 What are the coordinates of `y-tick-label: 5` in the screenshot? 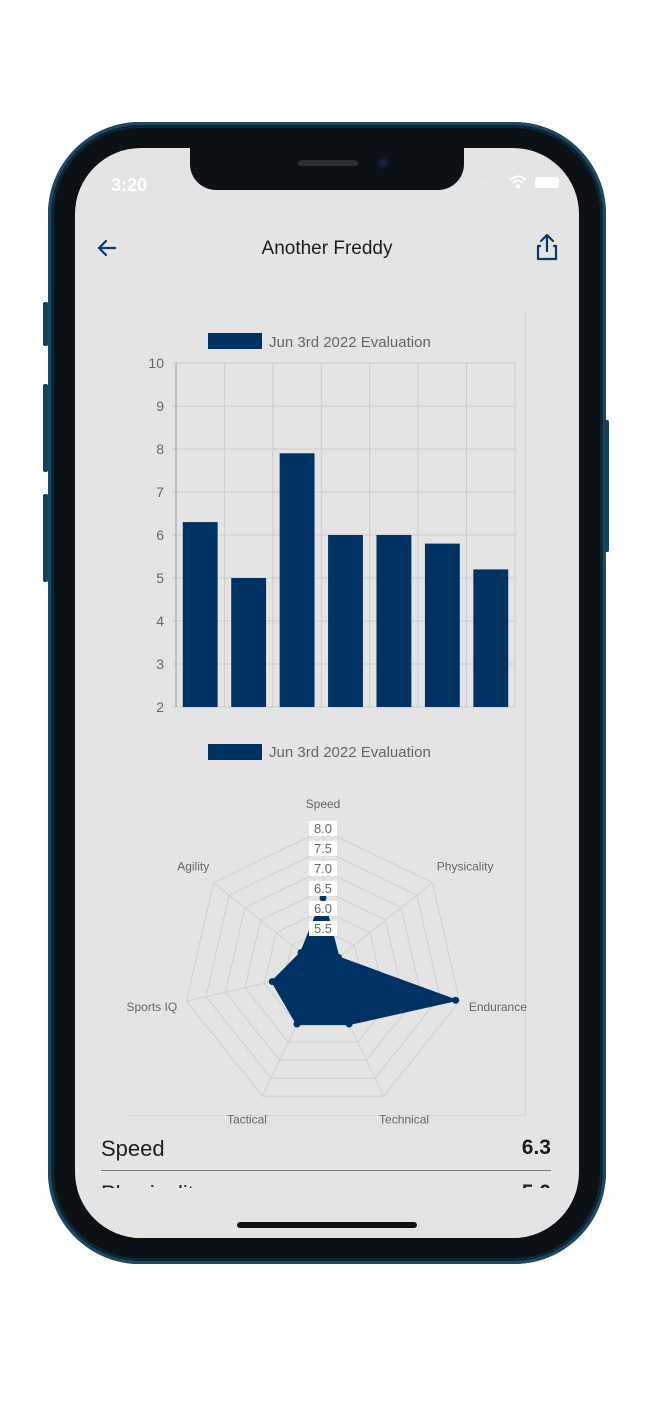 It's located at (160, 578).